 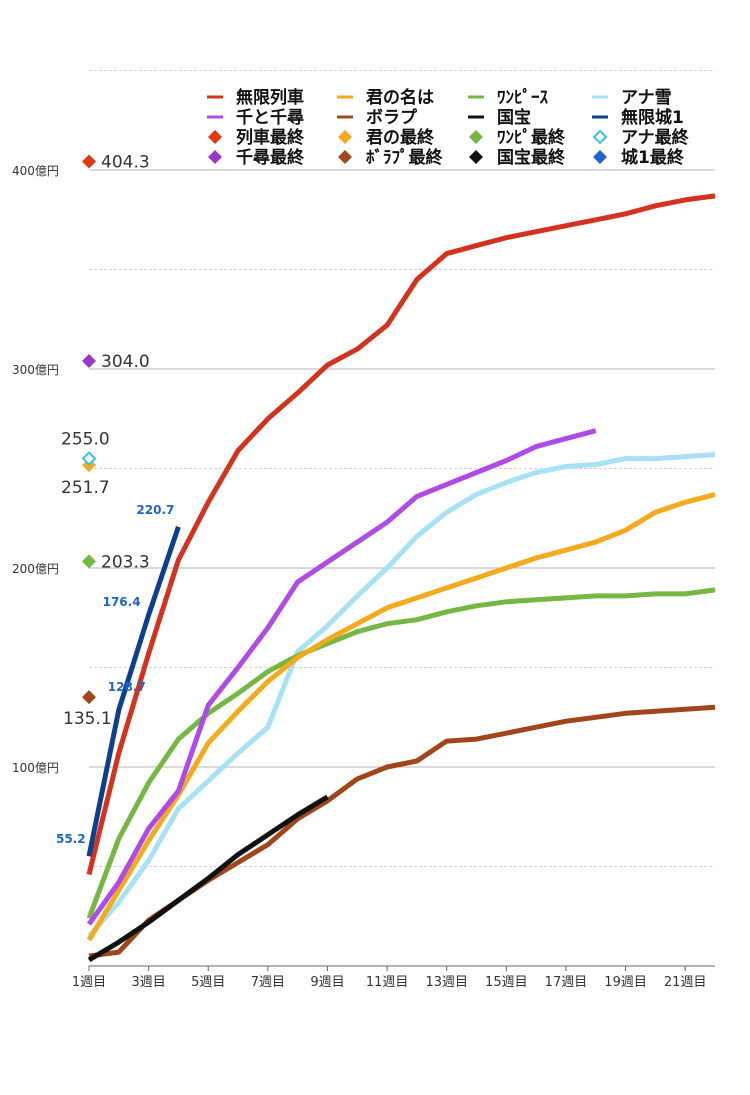 I want to click on legend-label-0: 無限列車, so click(x=270, y=97).